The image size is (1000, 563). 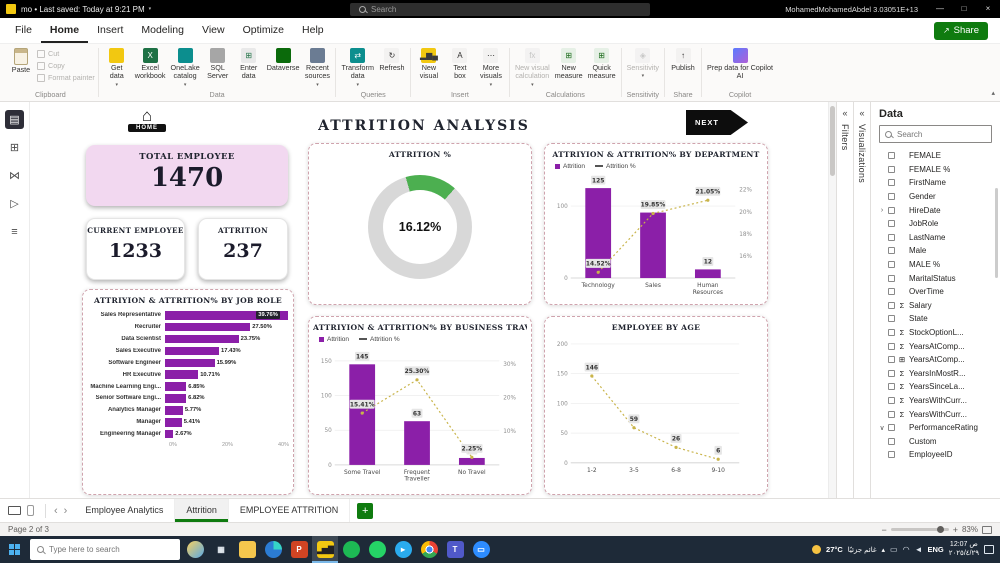 I want to click on language-indicator: ENG, so click(x=935, y=549).